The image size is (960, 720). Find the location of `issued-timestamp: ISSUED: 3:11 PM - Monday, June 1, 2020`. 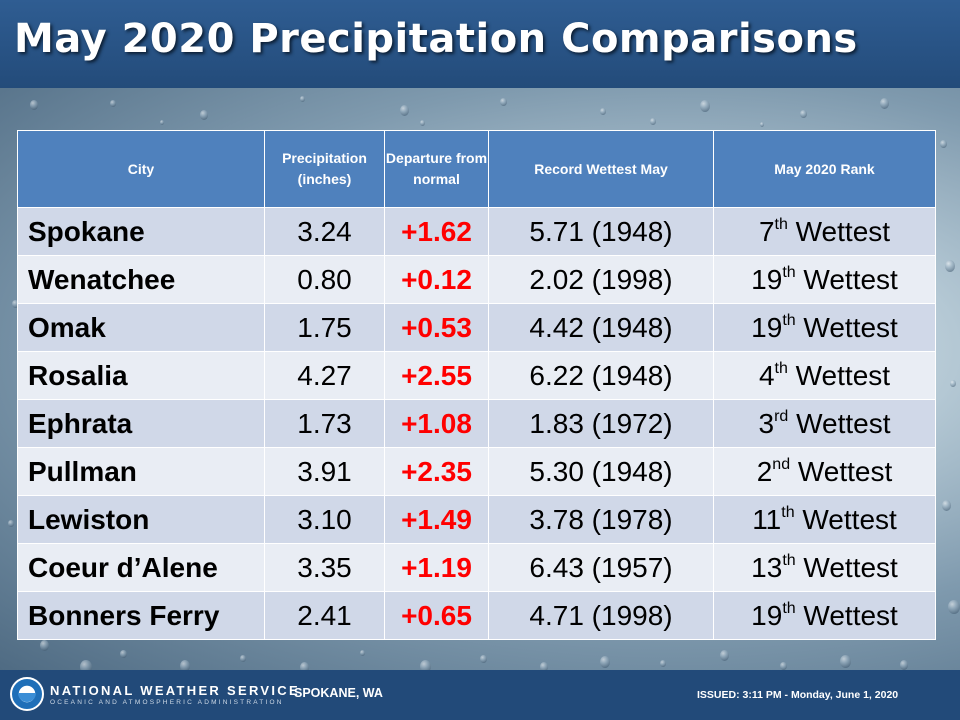

issued-timestamp: ISSUED: 3:11 PM - Monday, June 1, 2020 is located at coordinates (798, 695).